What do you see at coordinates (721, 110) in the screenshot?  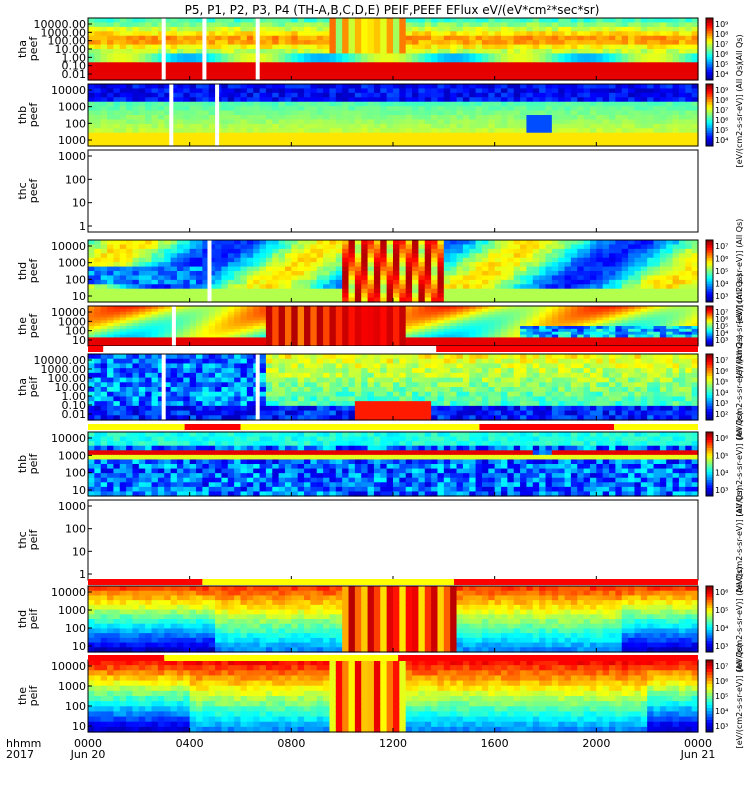 I see `colorbar-tick-label: 10⁷` at bounding box center [721, 110].